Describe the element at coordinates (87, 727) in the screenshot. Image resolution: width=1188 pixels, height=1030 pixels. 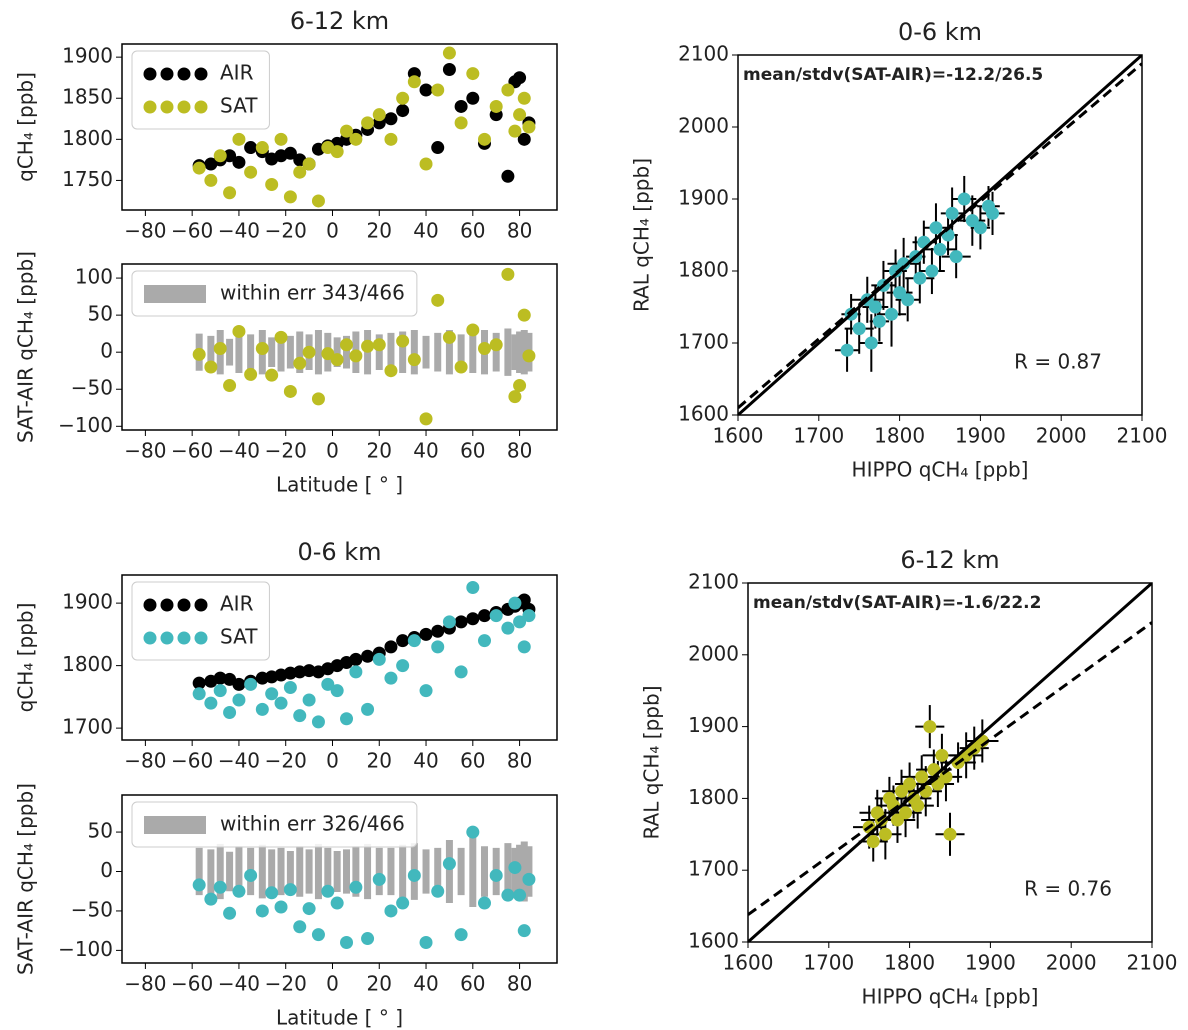
I see `y-tick-label: 1700` at that location.